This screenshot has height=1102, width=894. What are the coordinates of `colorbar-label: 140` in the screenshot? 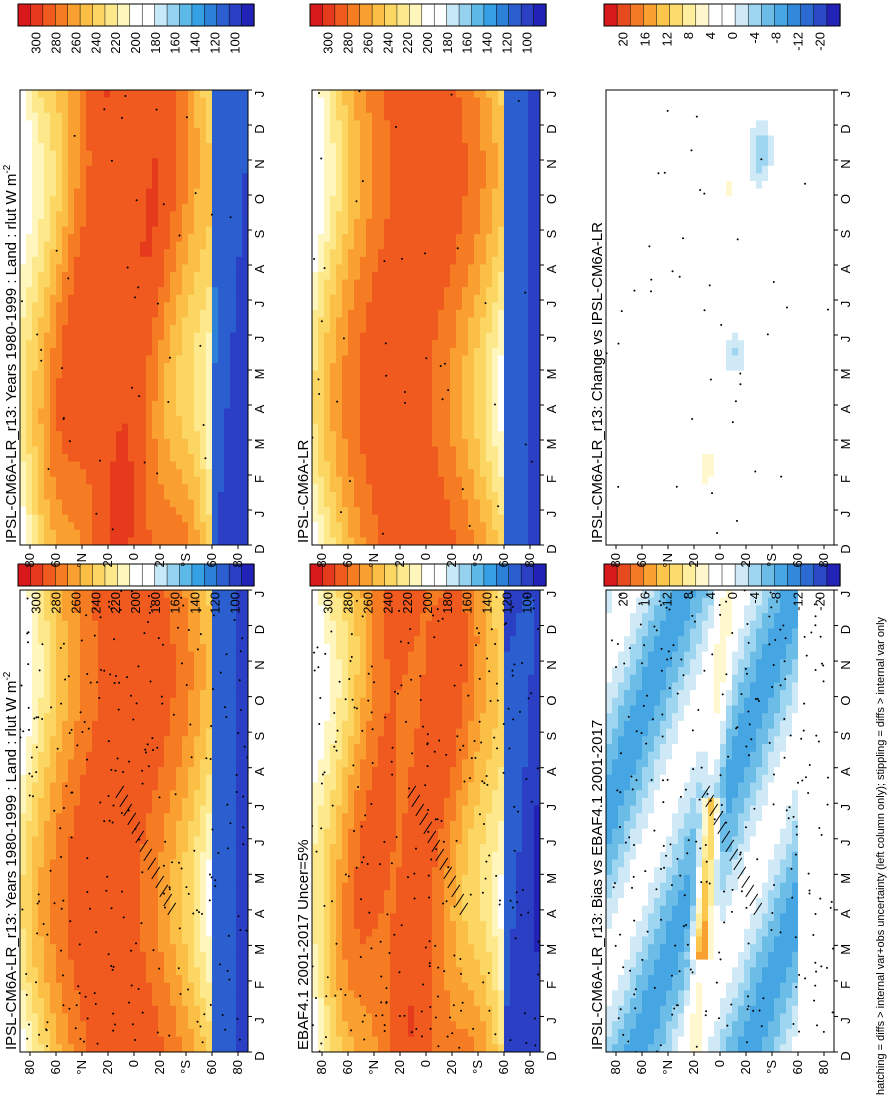 It's located at (195, 603).